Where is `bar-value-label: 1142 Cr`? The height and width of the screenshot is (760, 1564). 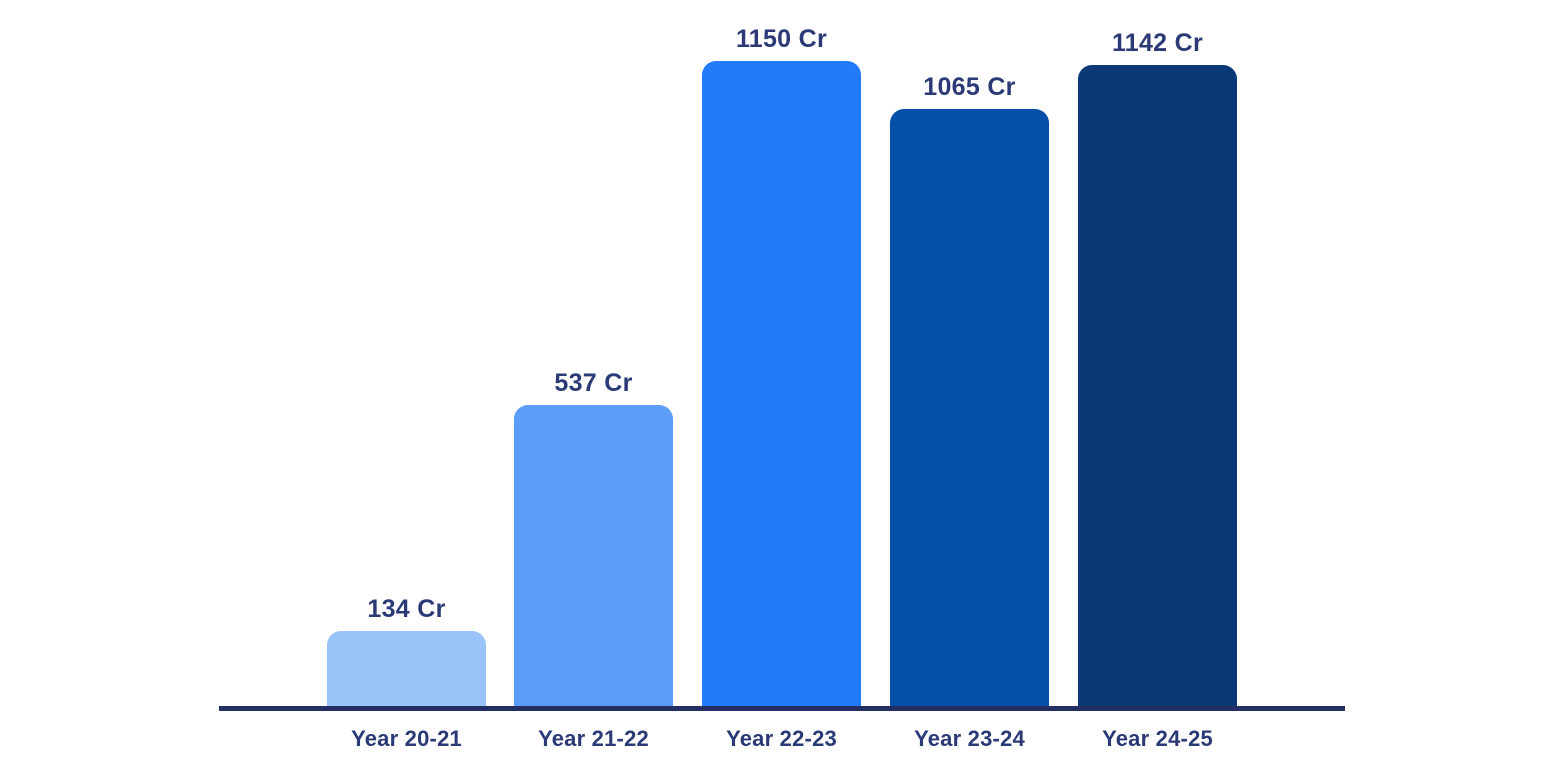 bar-value-label: 1142 Cr is located at coordinates (1157, 43).